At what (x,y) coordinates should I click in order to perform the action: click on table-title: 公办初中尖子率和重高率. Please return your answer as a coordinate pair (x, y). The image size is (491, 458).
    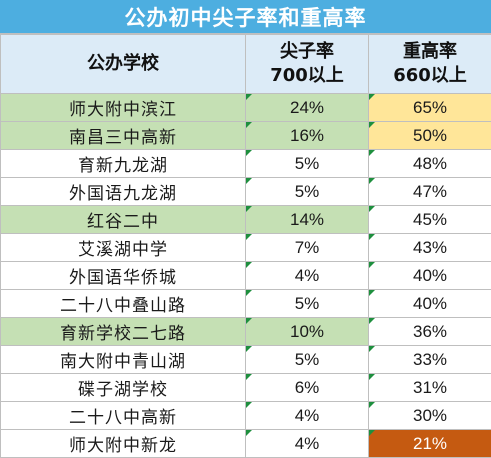
    Looking at the image, I should click on (245, 17).